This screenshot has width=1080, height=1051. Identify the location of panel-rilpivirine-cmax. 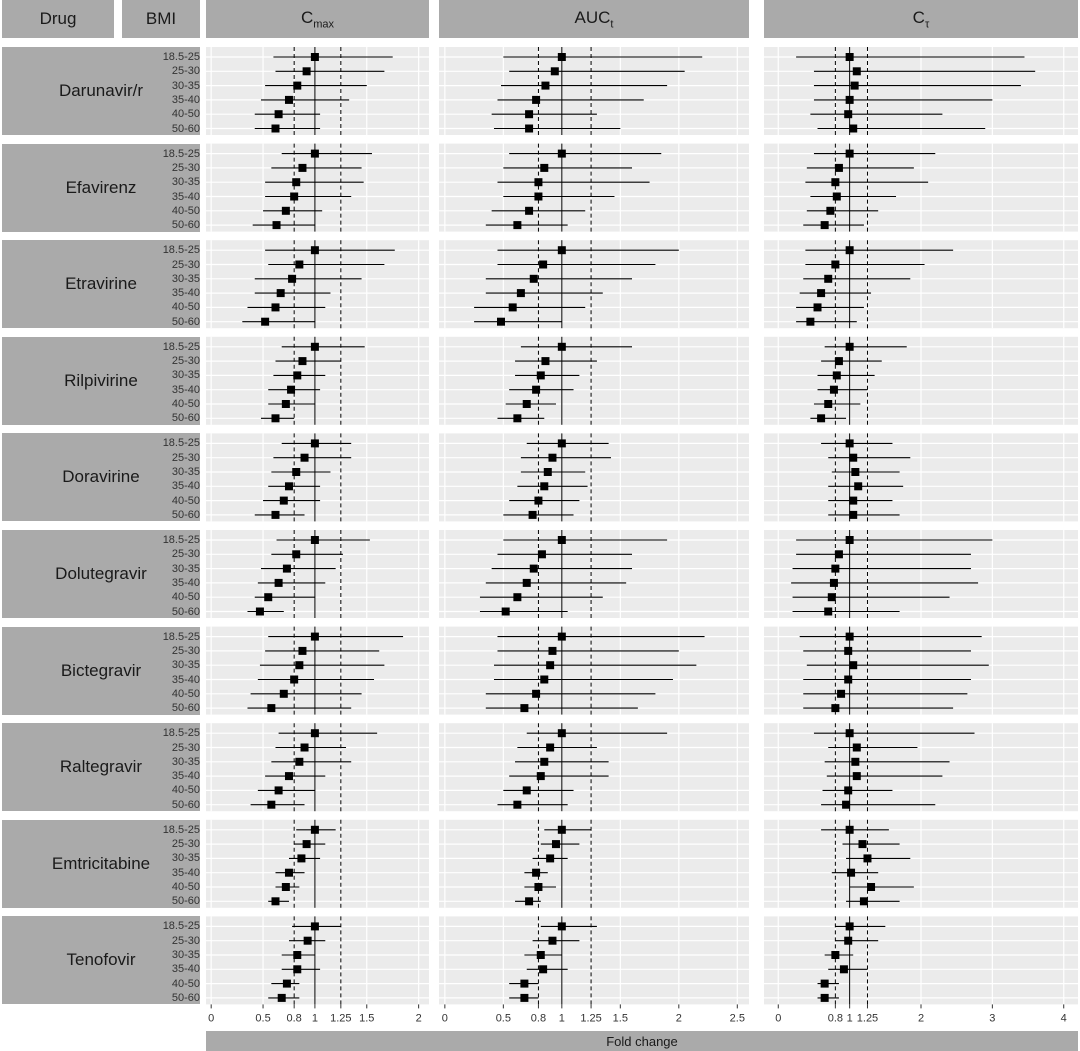
(317, 380).